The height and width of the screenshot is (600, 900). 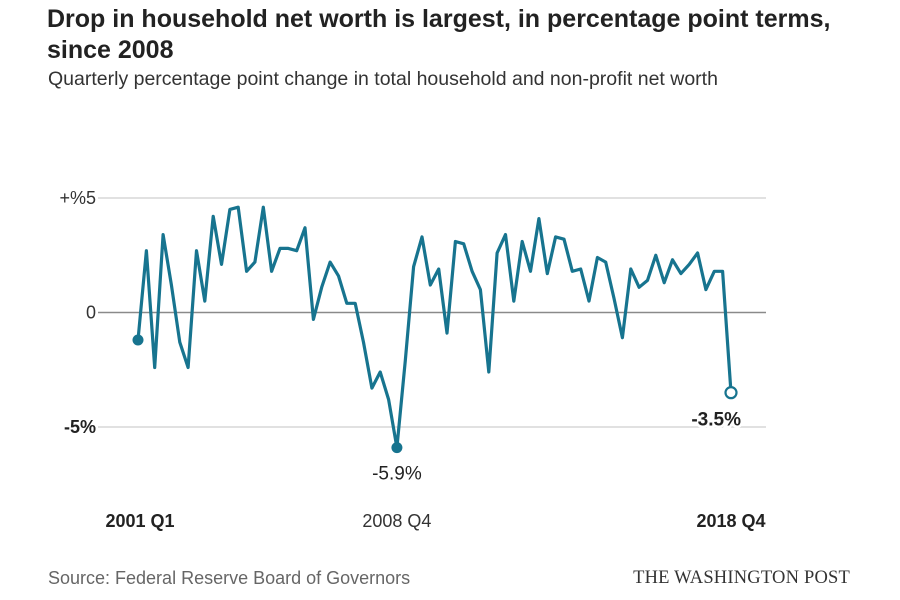 I want to click on y-tick-labels: +%5 0 -5%, so click(x=77, y=312).